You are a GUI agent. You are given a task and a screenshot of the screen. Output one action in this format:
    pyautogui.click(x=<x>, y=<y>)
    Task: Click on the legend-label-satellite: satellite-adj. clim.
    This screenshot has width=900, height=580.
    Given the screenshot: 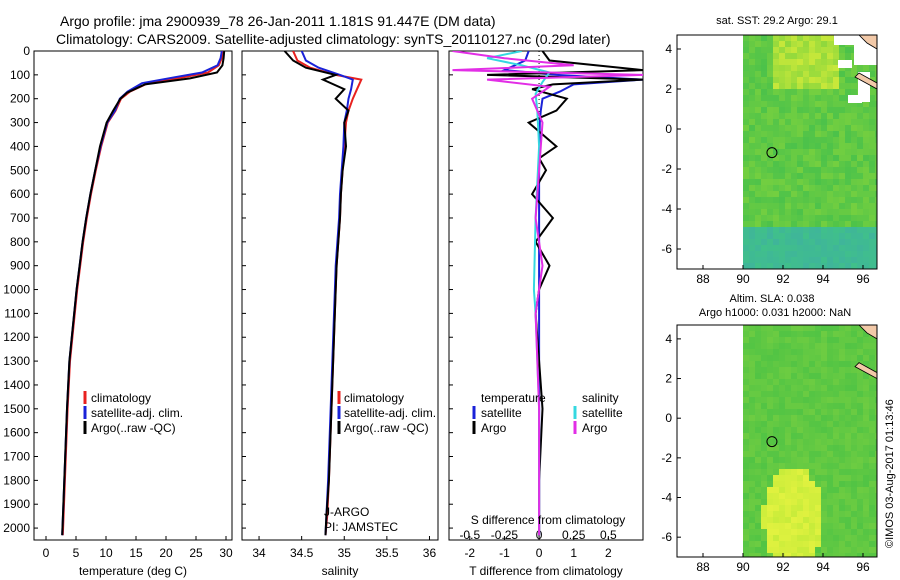 What is the action you would take?
    pyautogui.click(x=137, y=413)
    